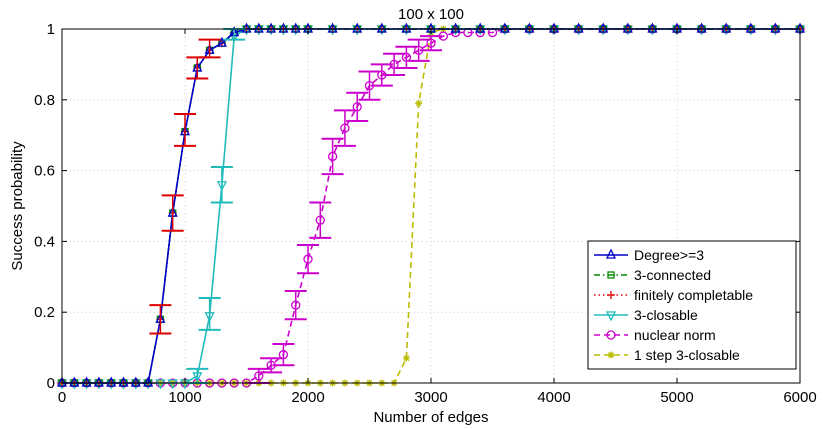 The height and width of the screenshot is (429, 823). I want to click on chart-title: 100 x 100, so click(431, 14).